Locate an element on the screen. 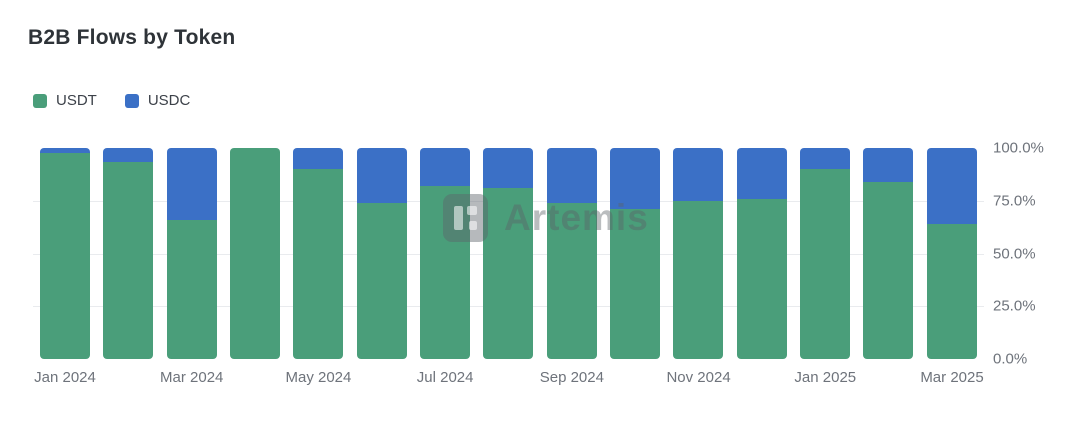  bar-nov-2024 is located at coordinates (698, 253).